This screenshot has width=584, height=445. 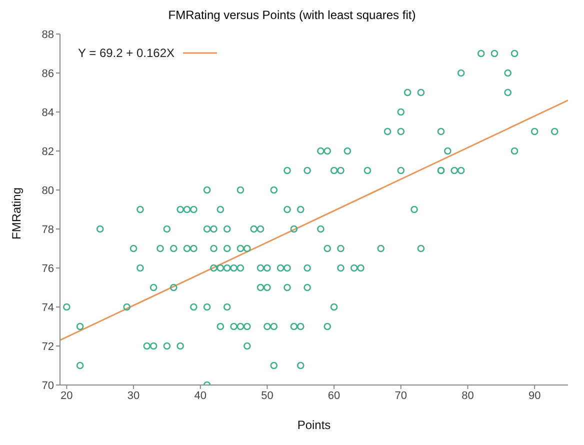 I want to click on x-tick-label: 30, so click(x=133, y=396).